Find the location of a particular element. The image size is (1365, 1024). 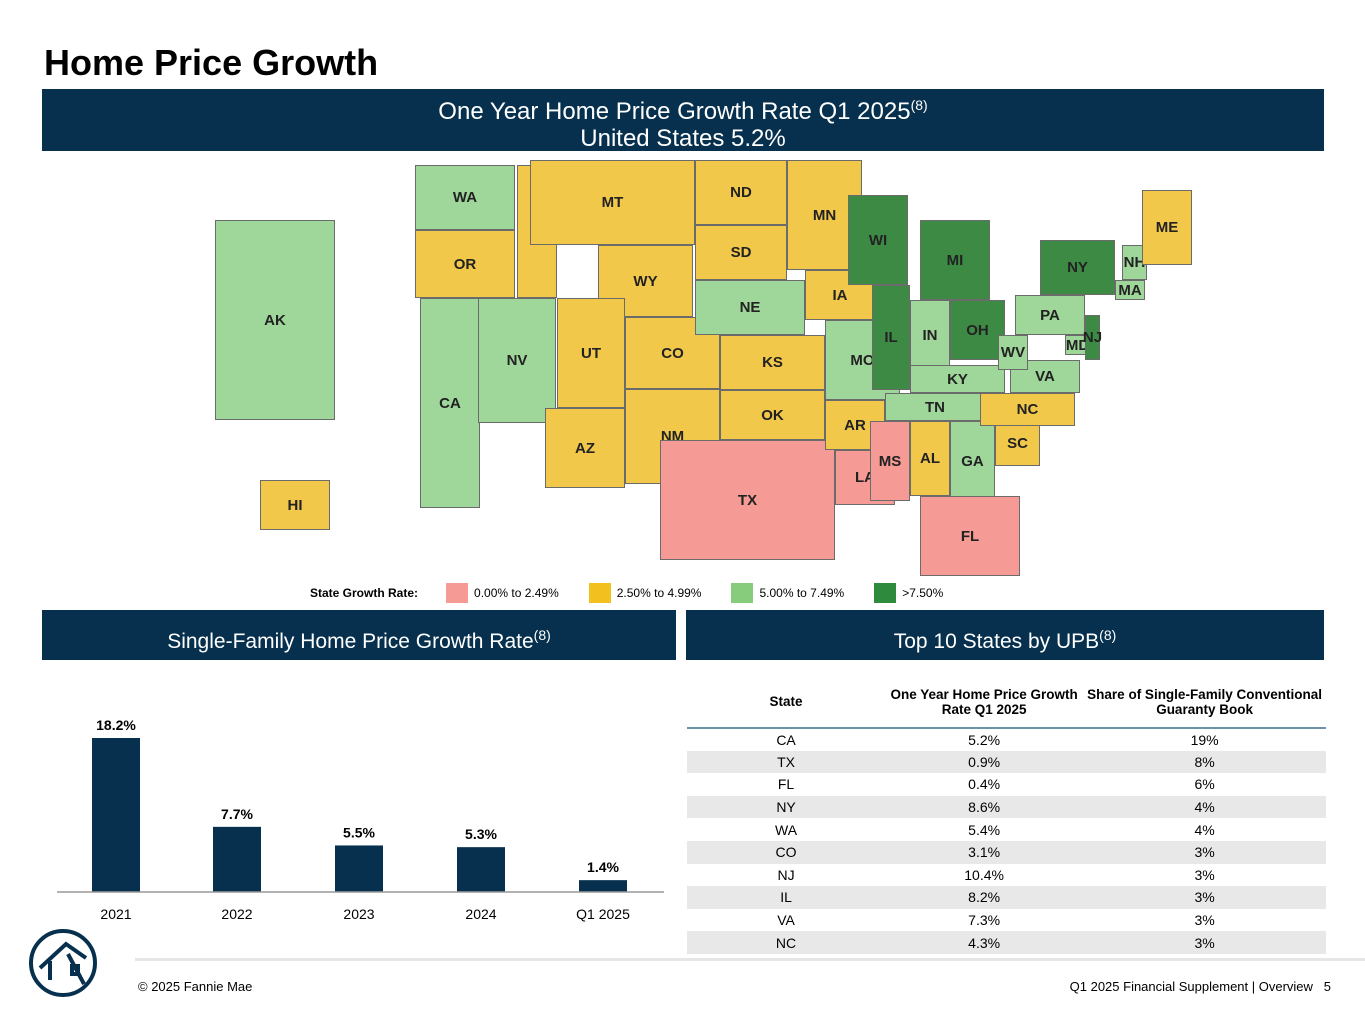

data-label: 1.4% is located at coordinates (603, 867).